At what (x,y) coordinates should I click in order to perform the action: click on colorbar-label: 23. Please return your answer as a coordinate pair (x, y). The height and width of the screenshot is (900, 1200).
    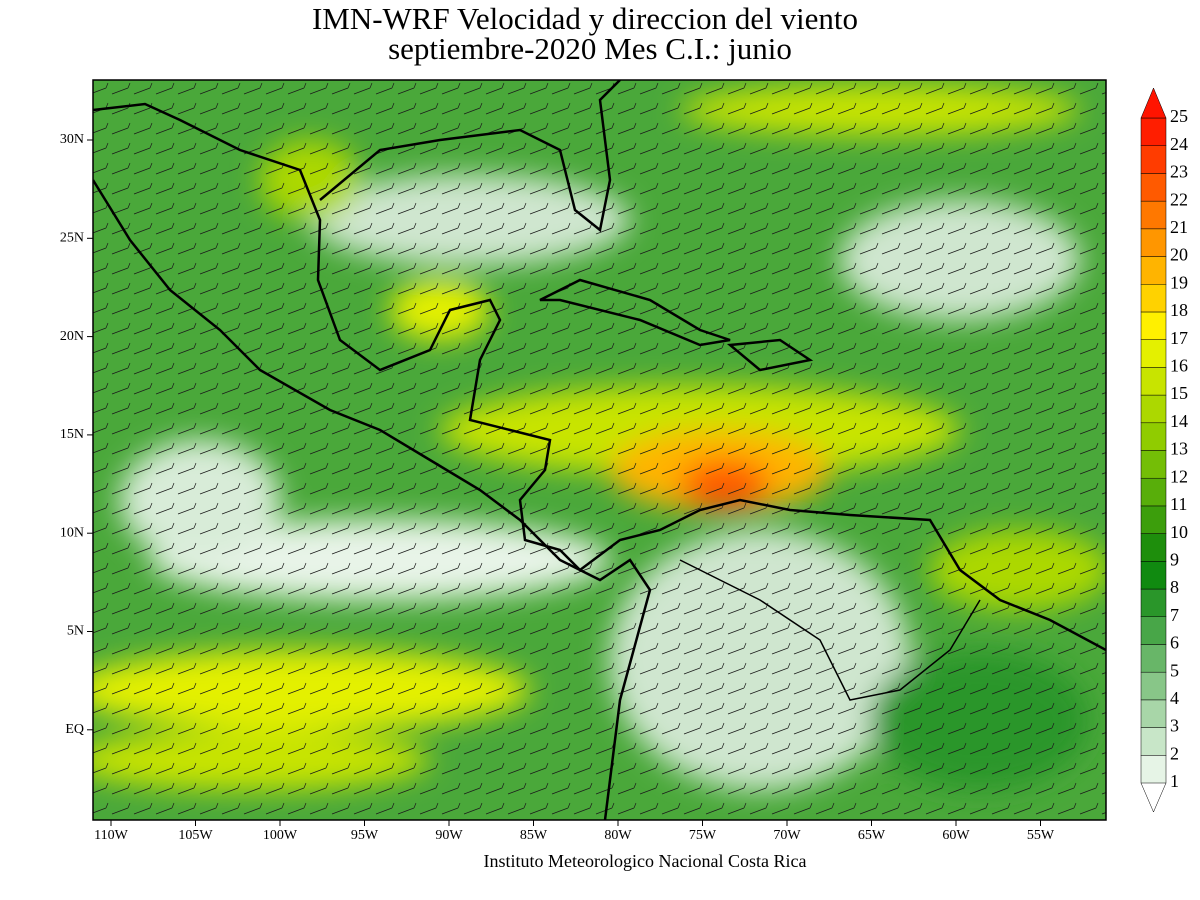
    Looking at the image, I should click on (1179, 172).